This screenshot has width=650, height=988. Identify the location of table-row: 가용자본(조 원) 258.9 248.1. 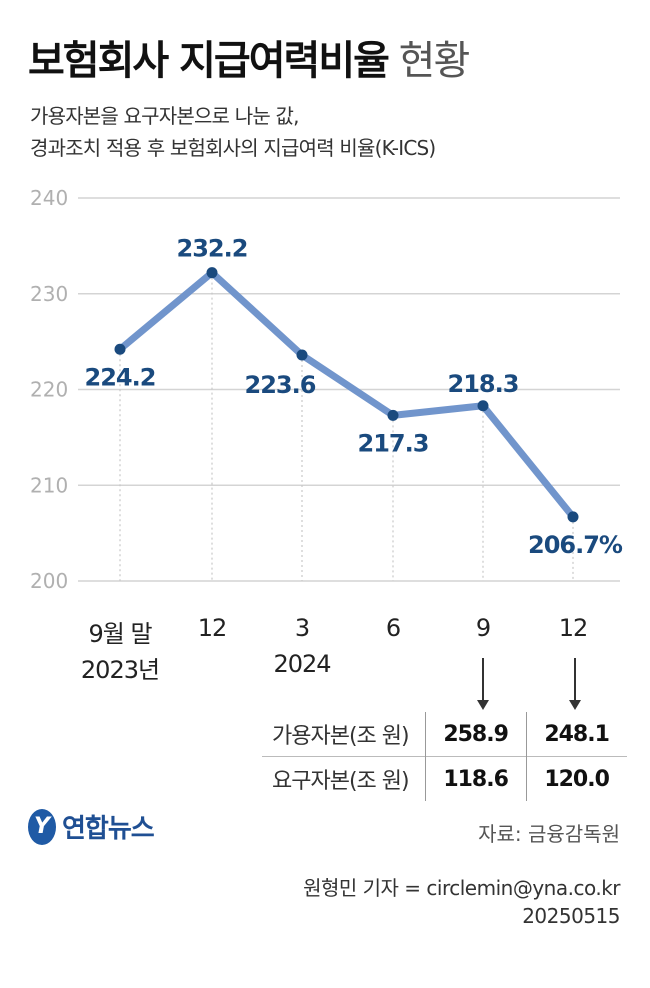
(444, 734).